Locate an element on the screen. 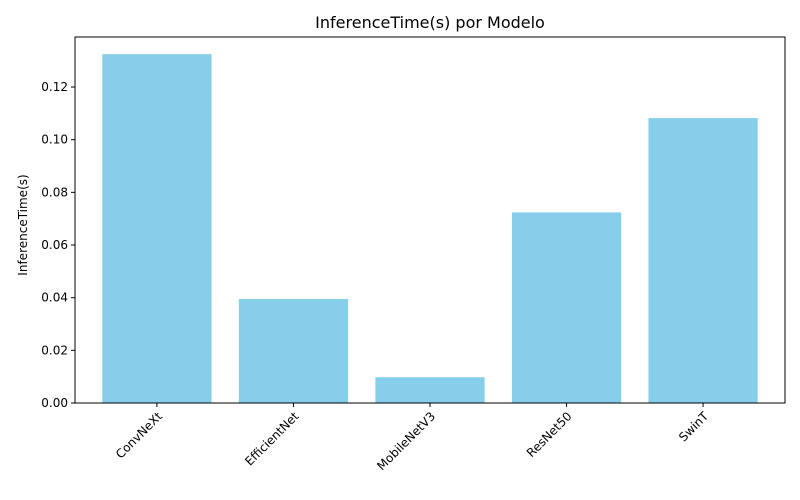  chart-title: InferenceTime(s) por Modelo is located at coordinates (430, 22).